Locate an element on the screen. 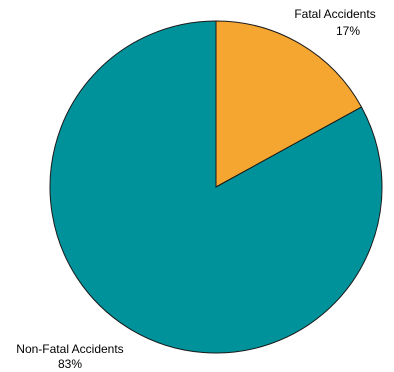 This screenshot has height=372, width=394. slice-value-non-fatal-accidents: 83% is located at coordinates (70, 364).